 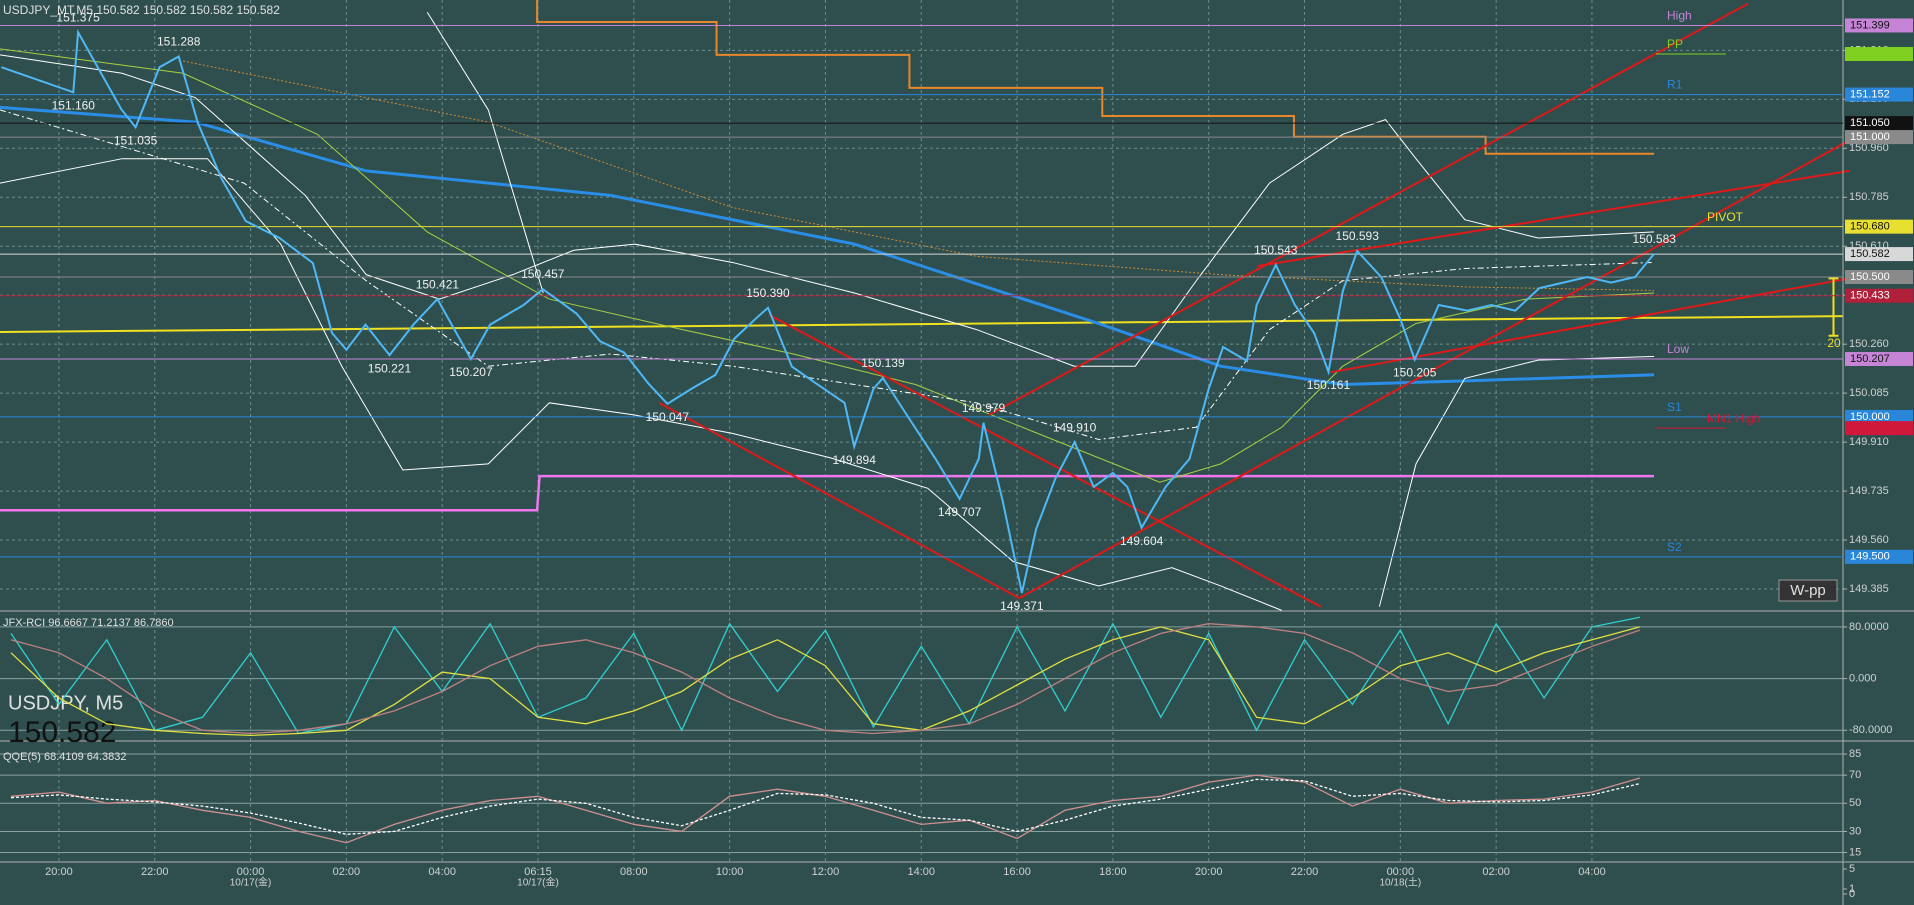 What do you see at coordinates (768, 293) in the screenshot?
I see `swing-label: 150.390` at bounding box center [768, 293].